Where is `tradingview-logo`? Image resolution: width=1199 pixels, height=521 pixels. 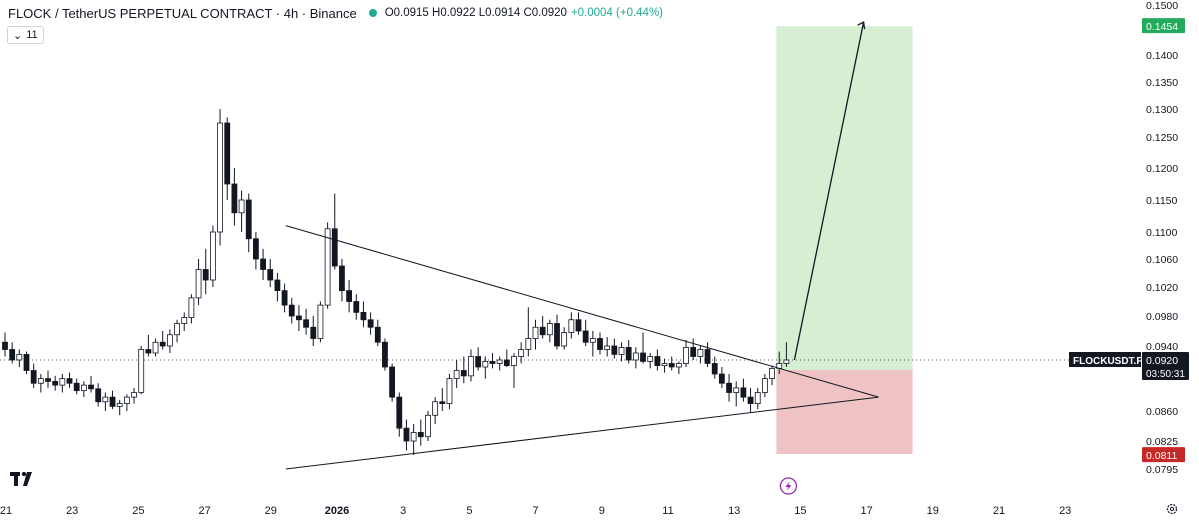
tradingview-logo is located at coordinates (23, 480).